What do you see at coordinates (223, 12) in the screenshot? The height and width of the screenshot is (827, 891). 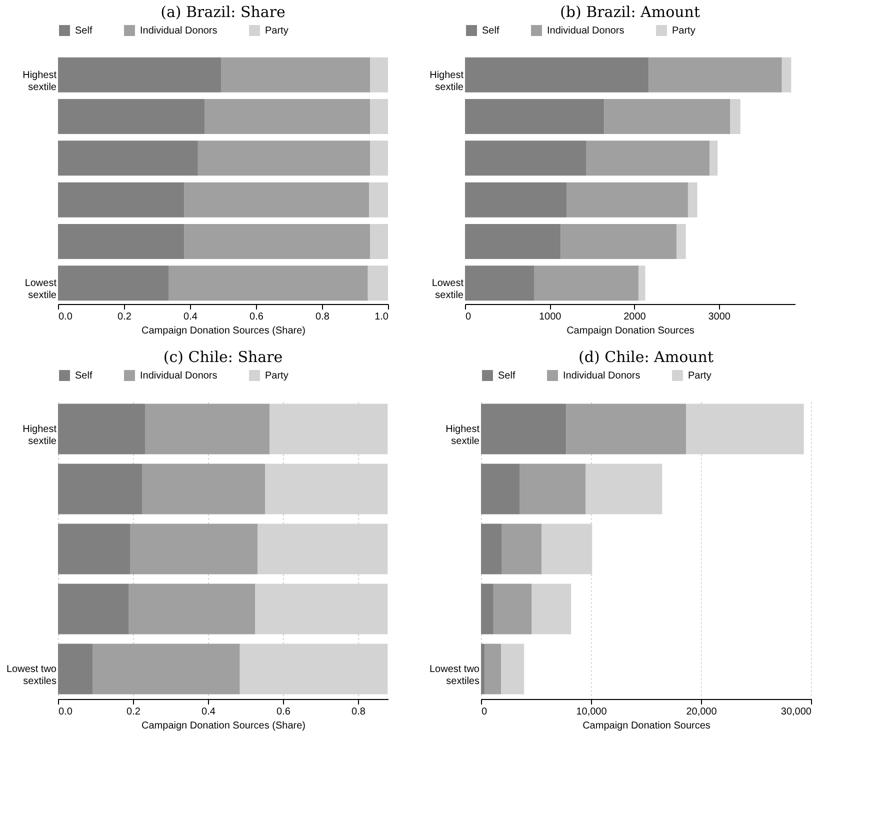 I see `chart-title: (a) Brazil: Share` at bounding box center [223, 12].